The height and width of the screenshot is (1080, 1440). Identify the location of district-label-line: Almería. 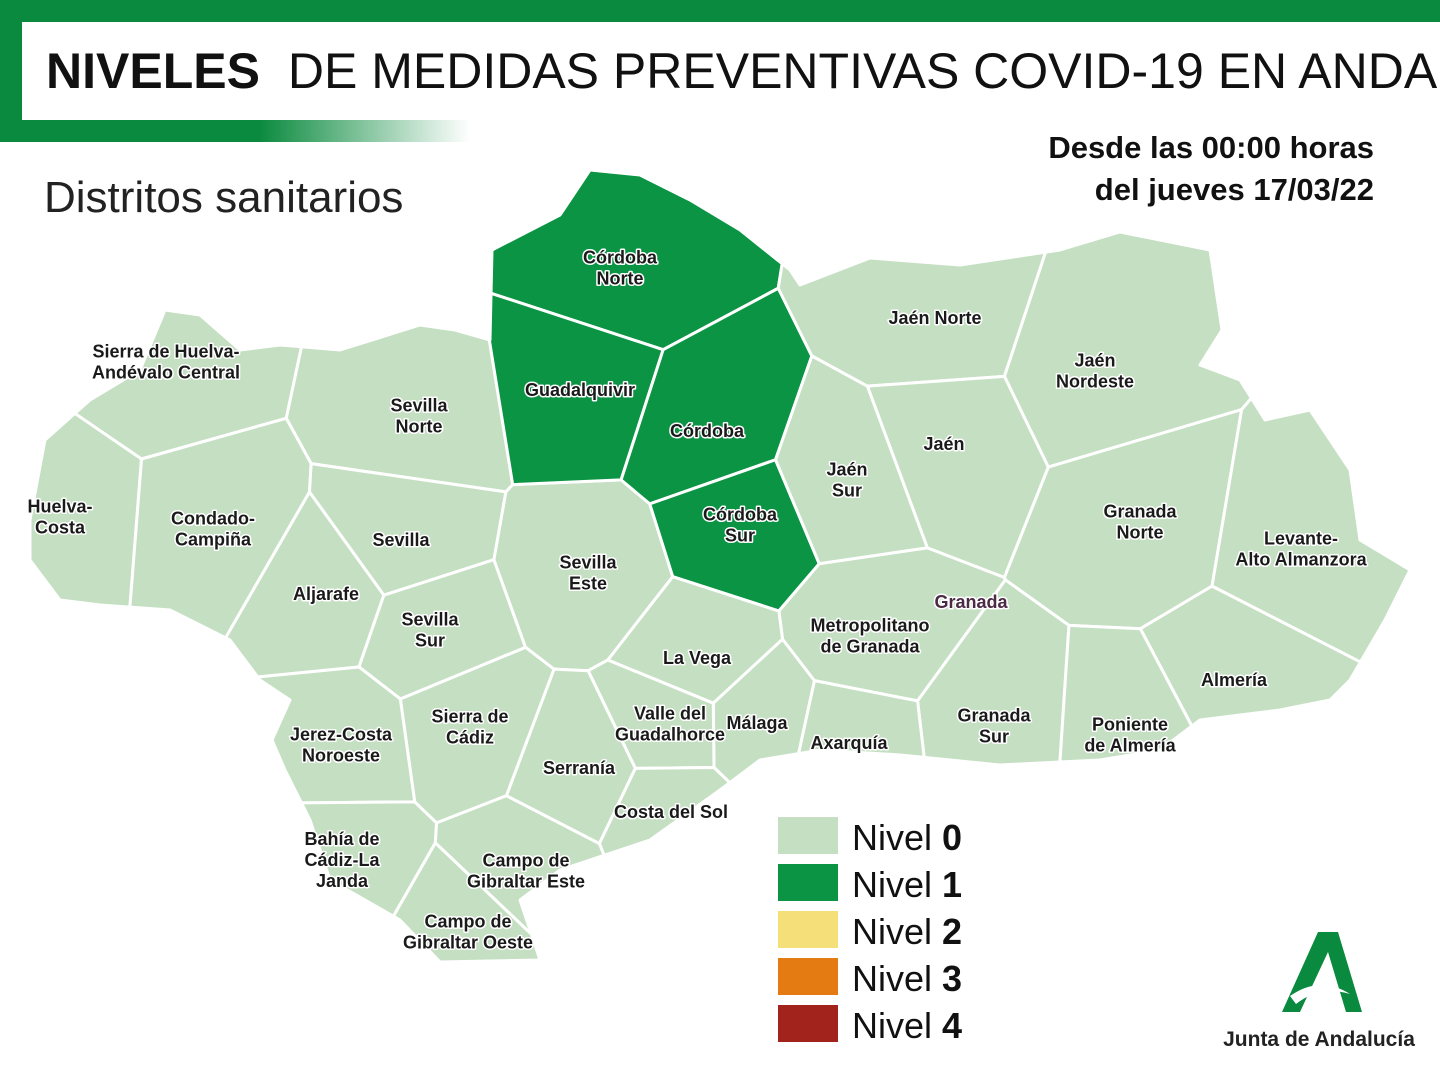
(1234, 680).